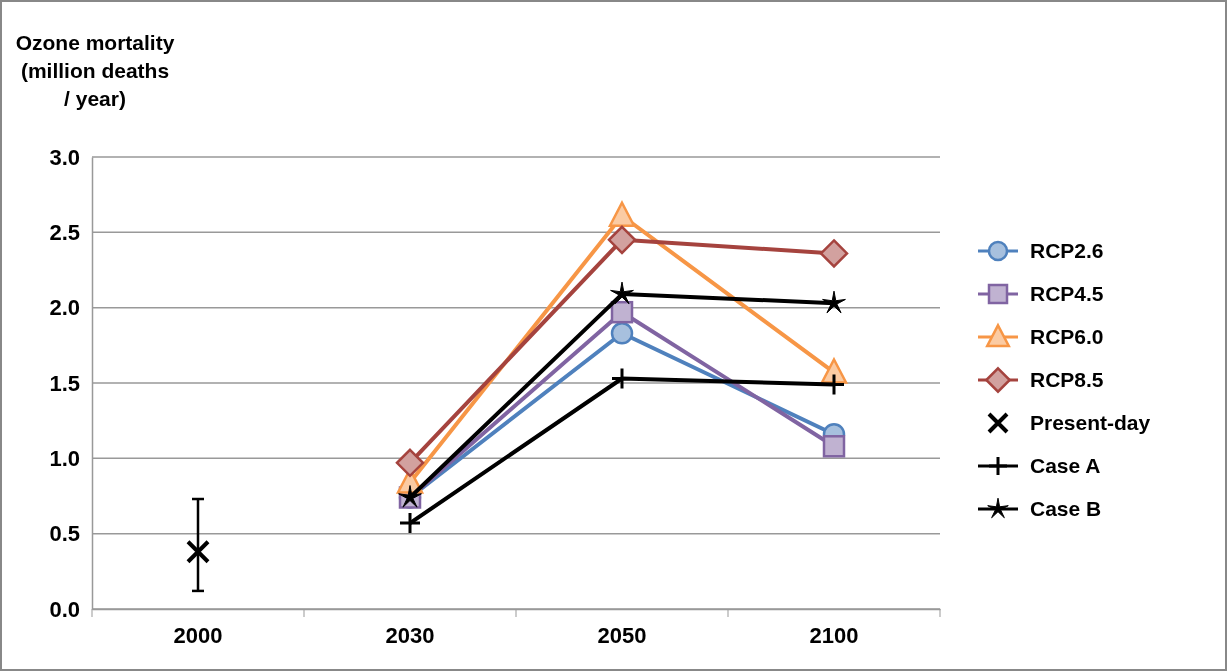 The height and width of the screenshot is (671, 1227). I want to click on y-axis-title: Ozone mortality (million deaths / year), so click(95, 70).